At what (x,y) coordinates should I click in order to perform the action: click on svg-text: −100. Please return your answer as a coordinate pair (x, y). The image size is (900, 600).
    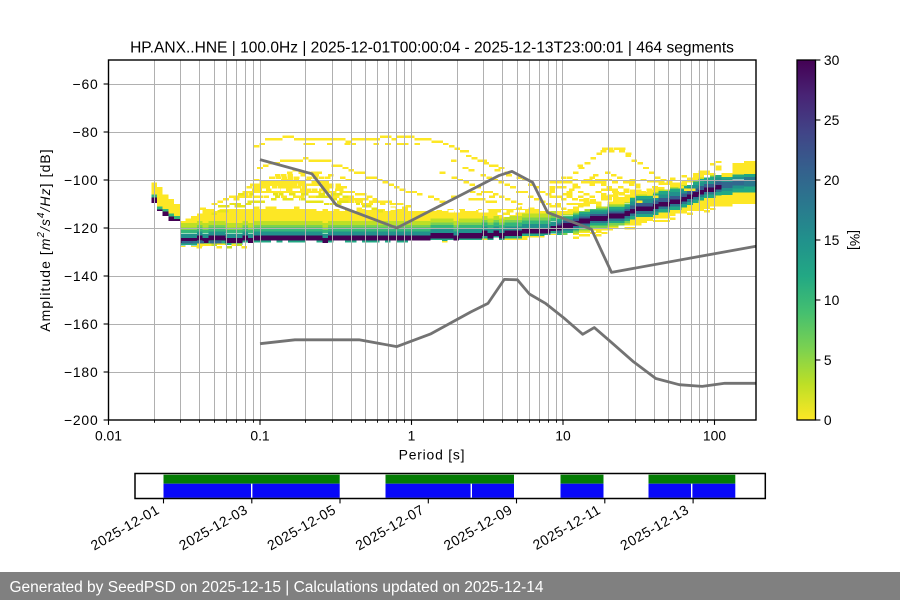
    Looking at the image, I should click on (81, 180).